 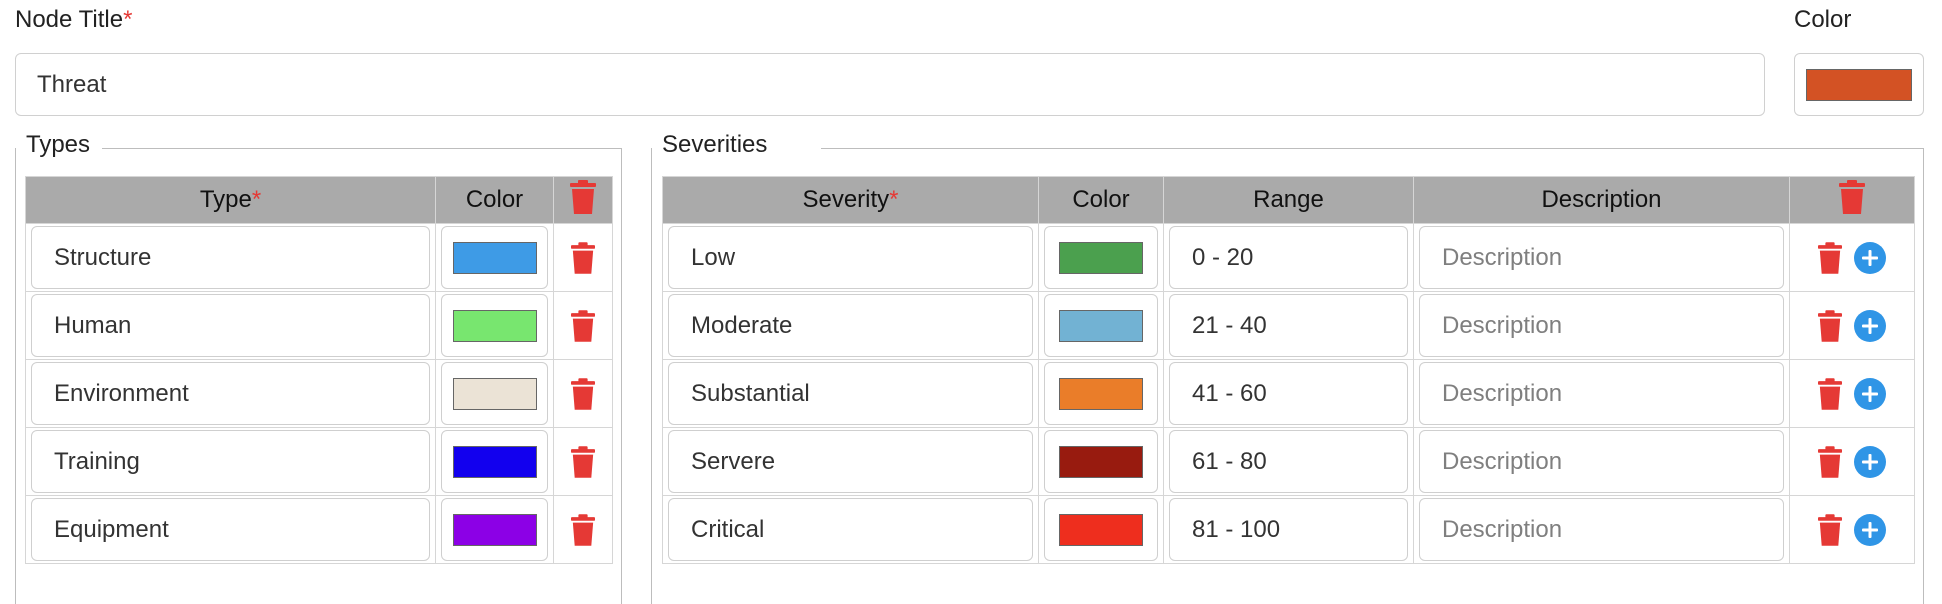 I want to click on types-legend: Types, so click(x=59, y=145).